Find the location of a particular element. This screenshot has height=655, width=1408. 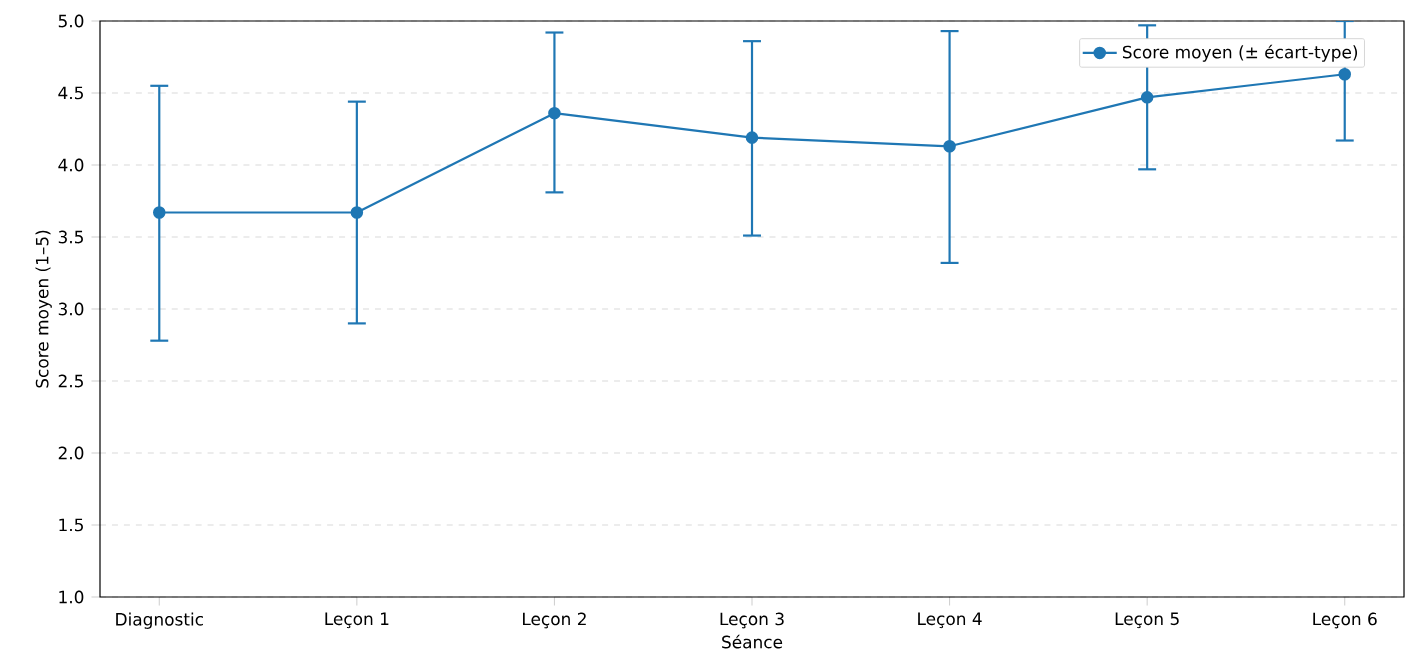

y-tick-label: 1.5 is located at coordinates (71, 525).